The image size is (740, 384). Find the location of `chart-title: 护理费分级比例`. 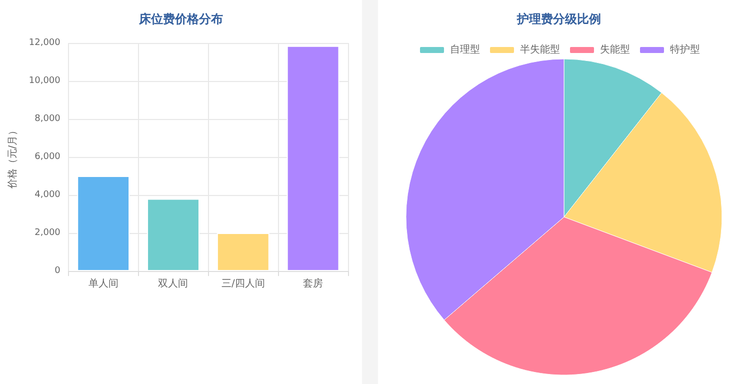

chart-title: 护理费分级比例 is located at coordinates (558, 19).